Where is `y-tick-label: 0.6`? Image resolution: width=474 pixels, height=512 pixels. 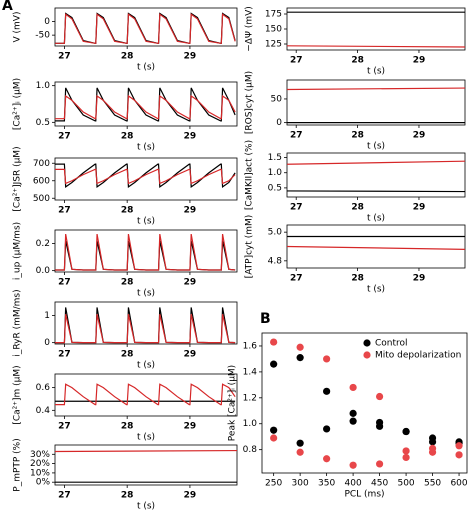
y-tick-label: 0.6 is located at coordinates (43, 388).